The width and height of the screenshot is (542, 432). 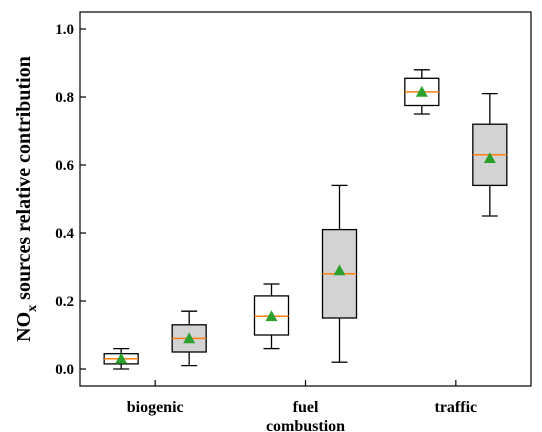 I want to click on y-tick-label: 0.8, so click(x=64, y=98).